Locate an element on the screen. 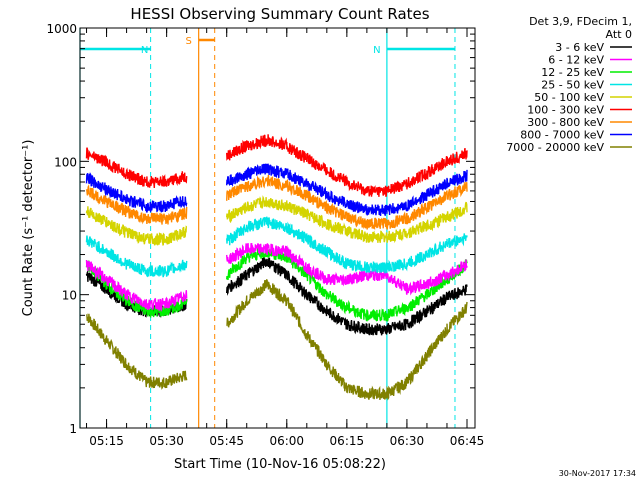 This screenshot has width=640, height=484. x-tick-label: 05:45 is located at coordinates (226, 441).